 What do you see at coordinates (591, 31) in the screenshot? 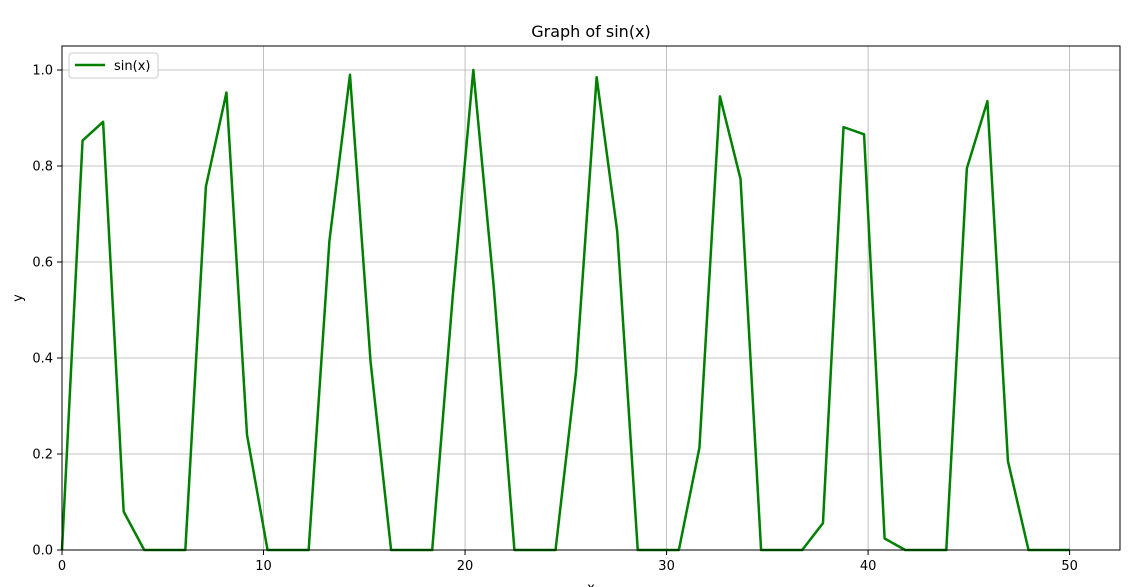
I see `chart-title: Graph of sin(x)` at bounding box center [591, 31].